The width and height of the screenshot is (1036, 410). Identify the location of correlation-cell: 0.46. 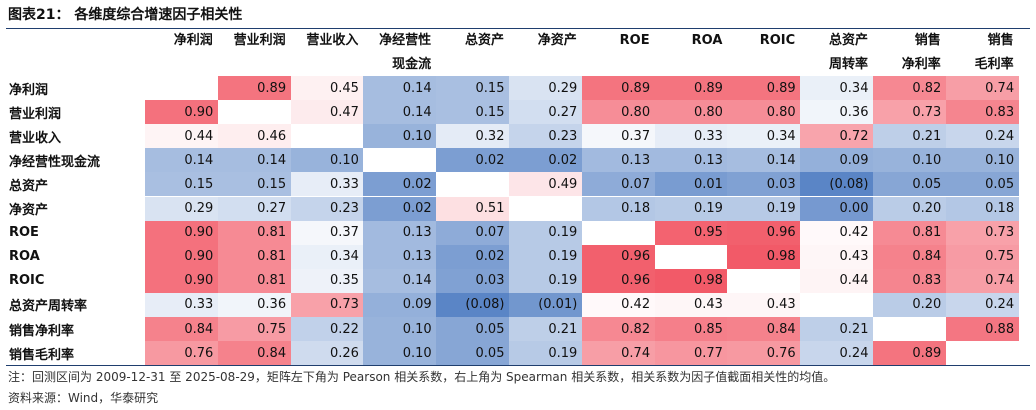
(254, 136).